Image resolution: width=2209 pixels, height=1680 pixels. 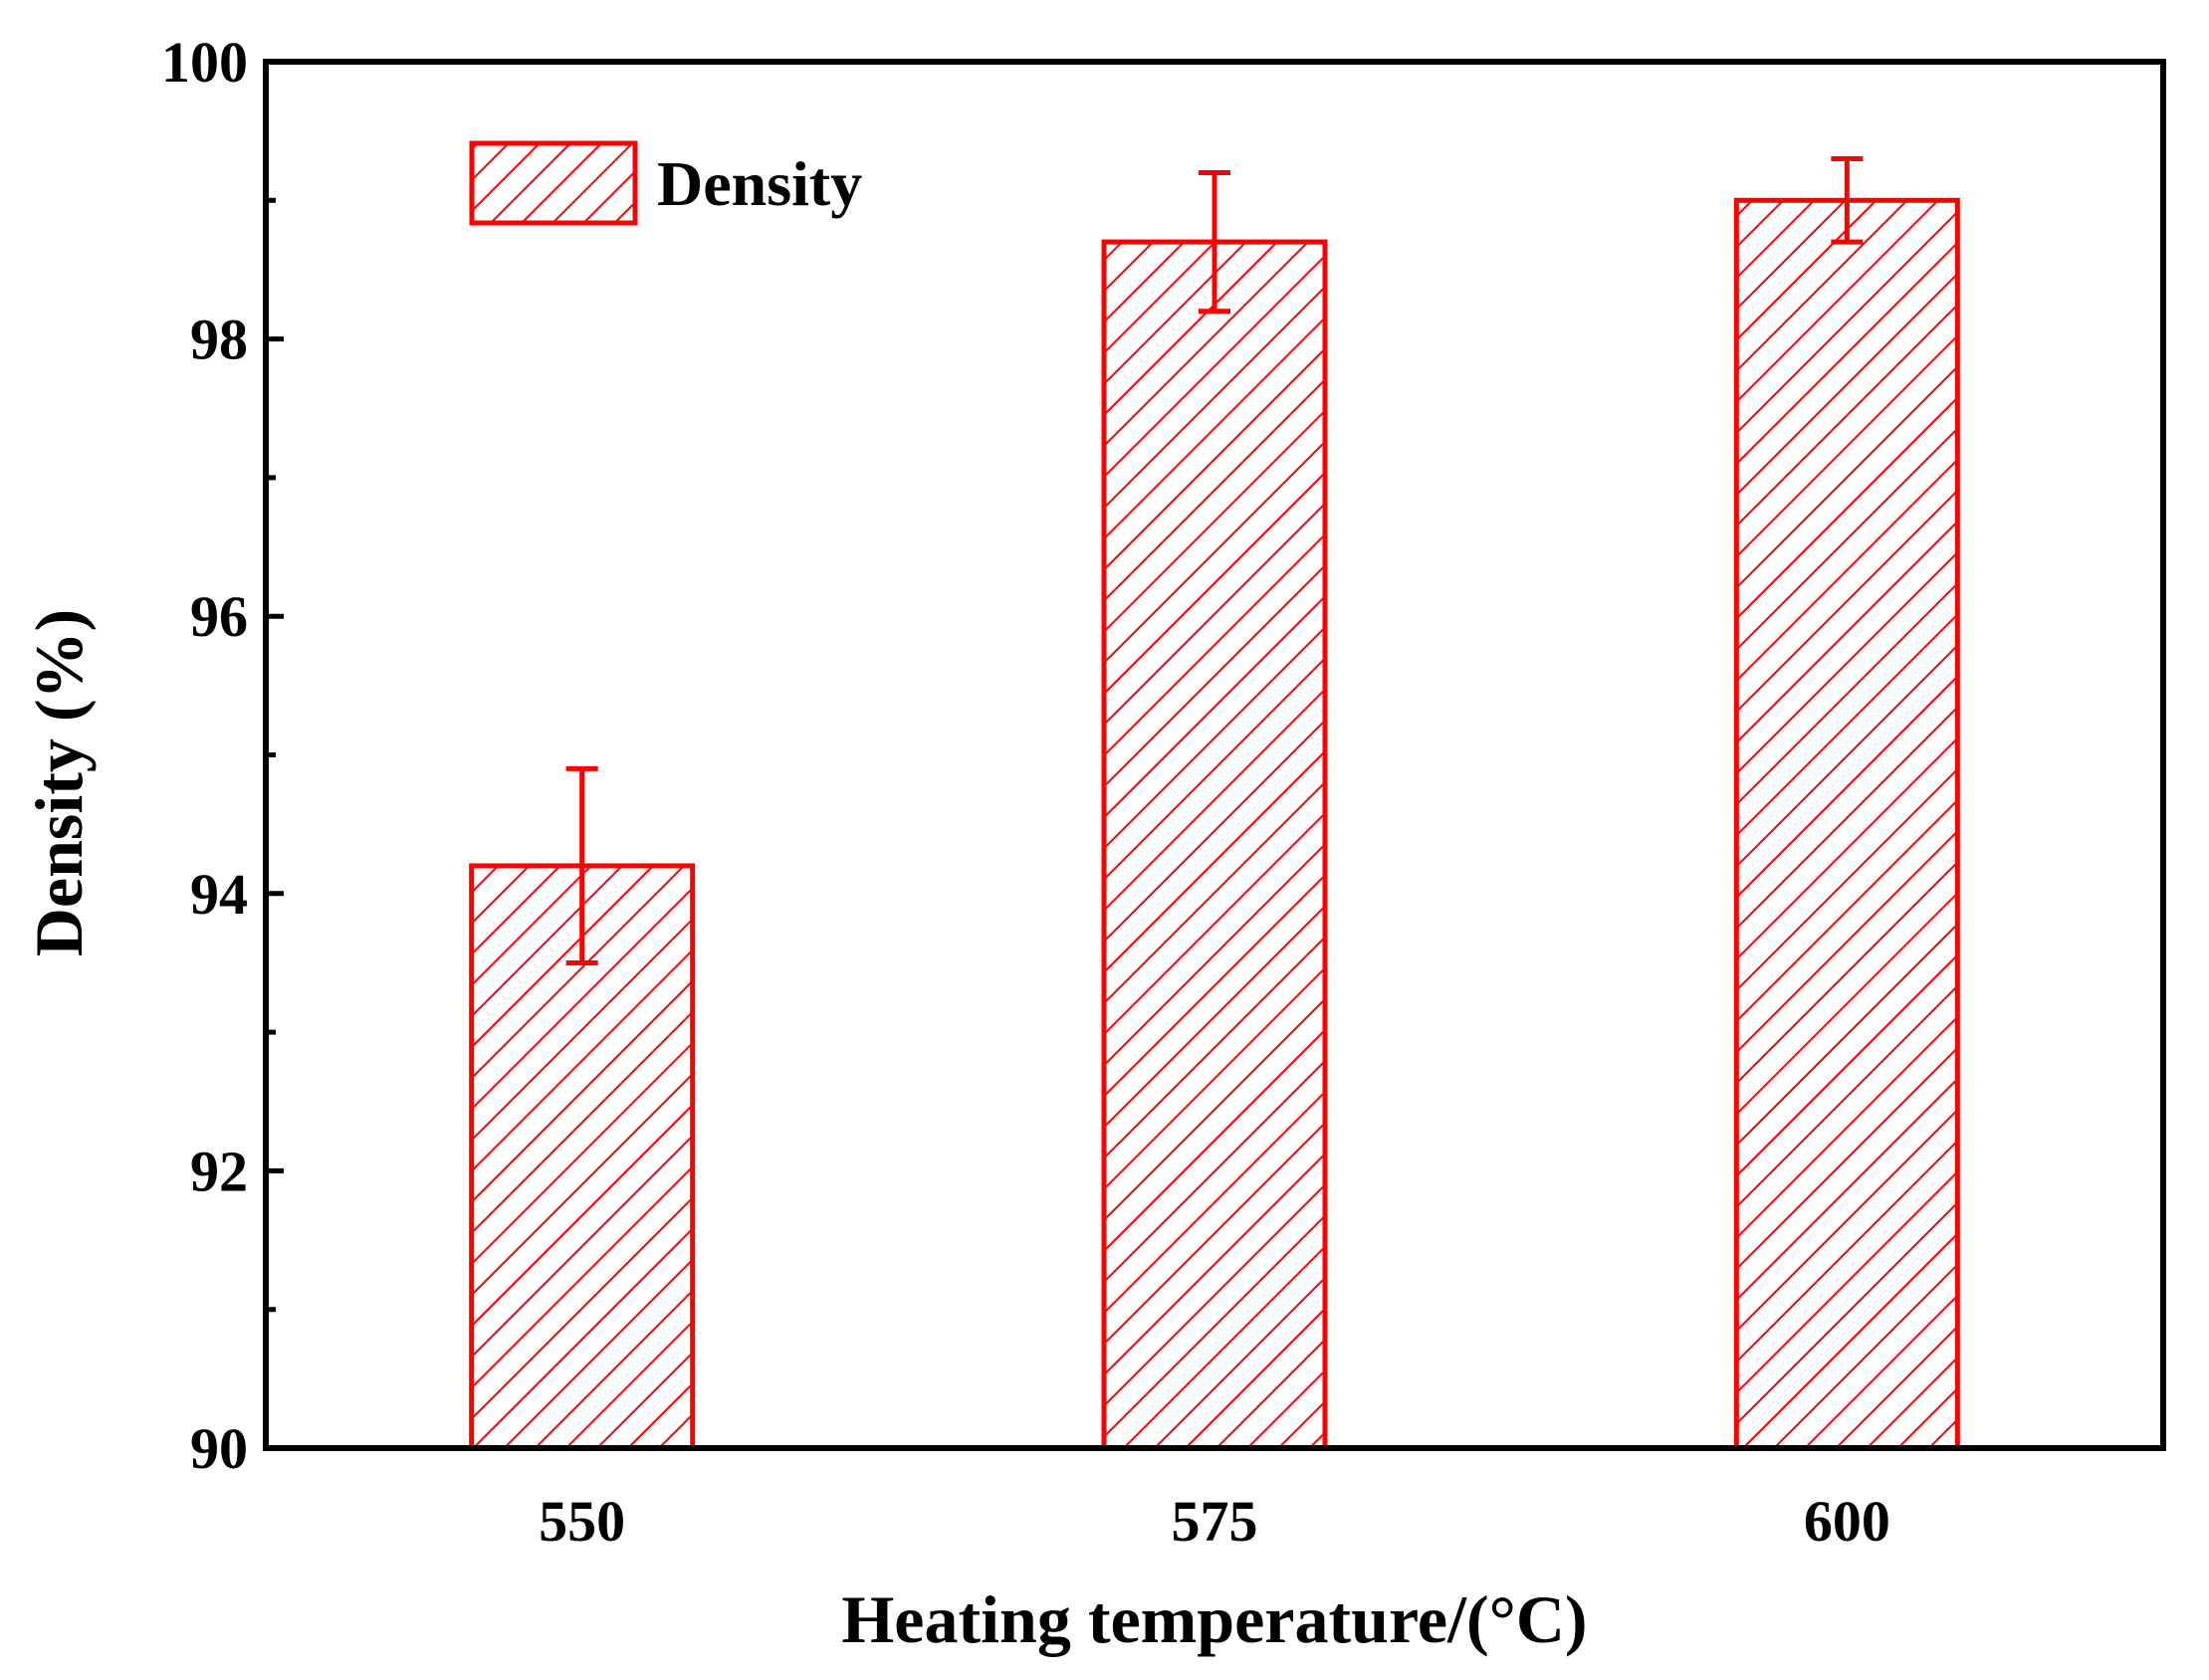 I want to click on y-tick-label-98: 98, so click(x=219, y=340).